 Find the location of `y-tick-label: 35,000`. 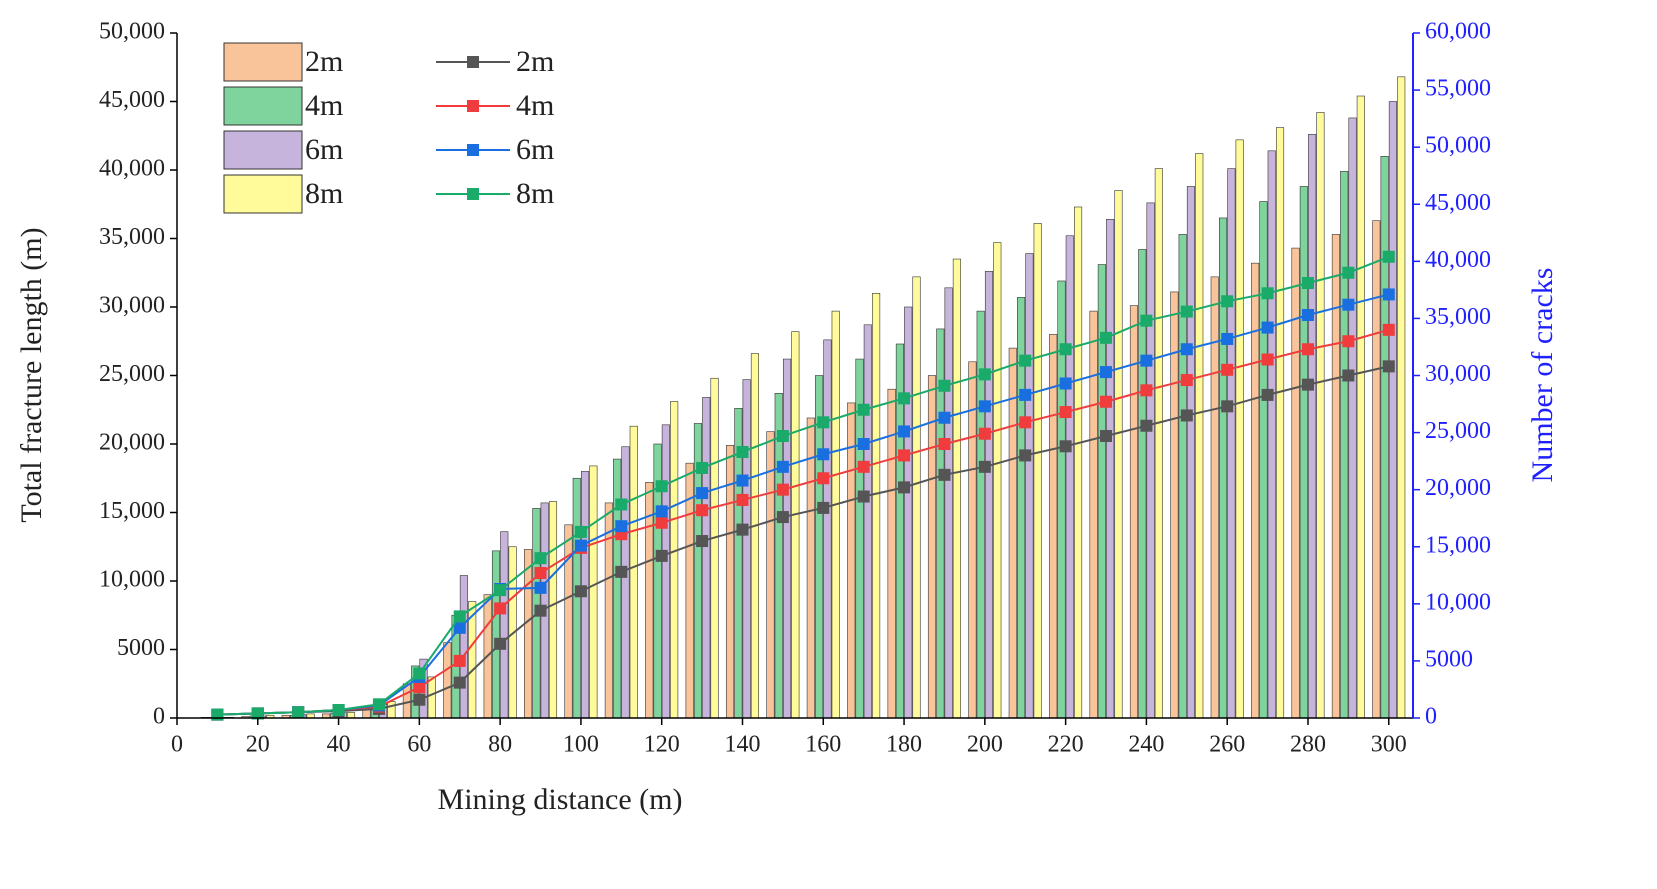

y-tick-label: 35,000 is located at coordinates (132, 237).